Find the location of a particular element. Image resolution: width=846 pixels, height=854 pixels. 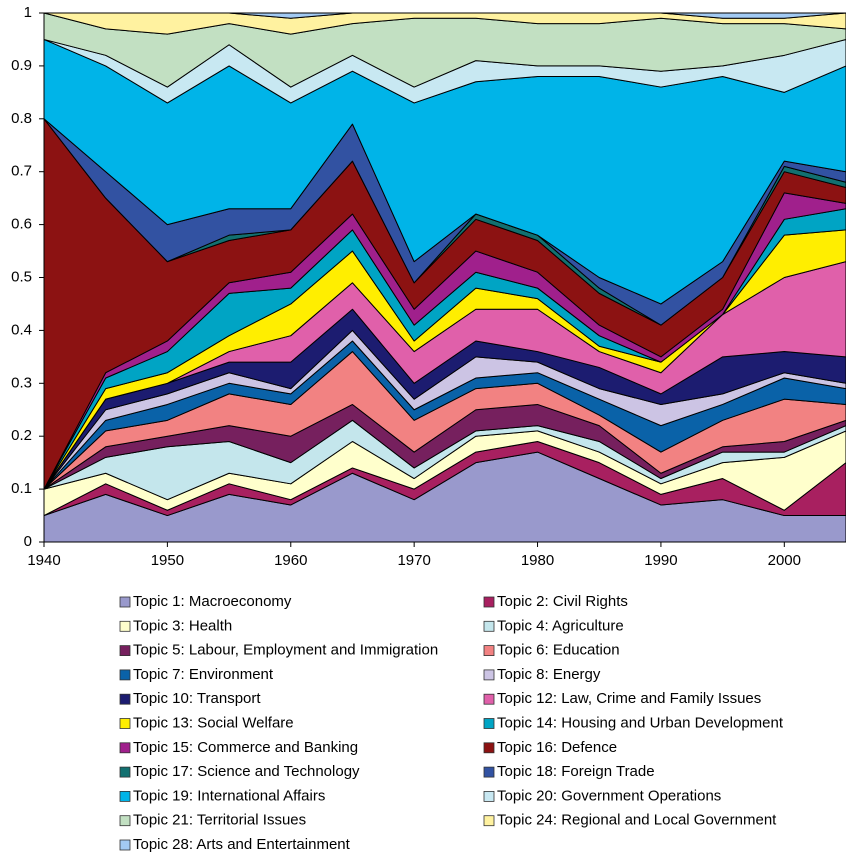

y-tick-label: 1 is located at coordinates (28, 12).